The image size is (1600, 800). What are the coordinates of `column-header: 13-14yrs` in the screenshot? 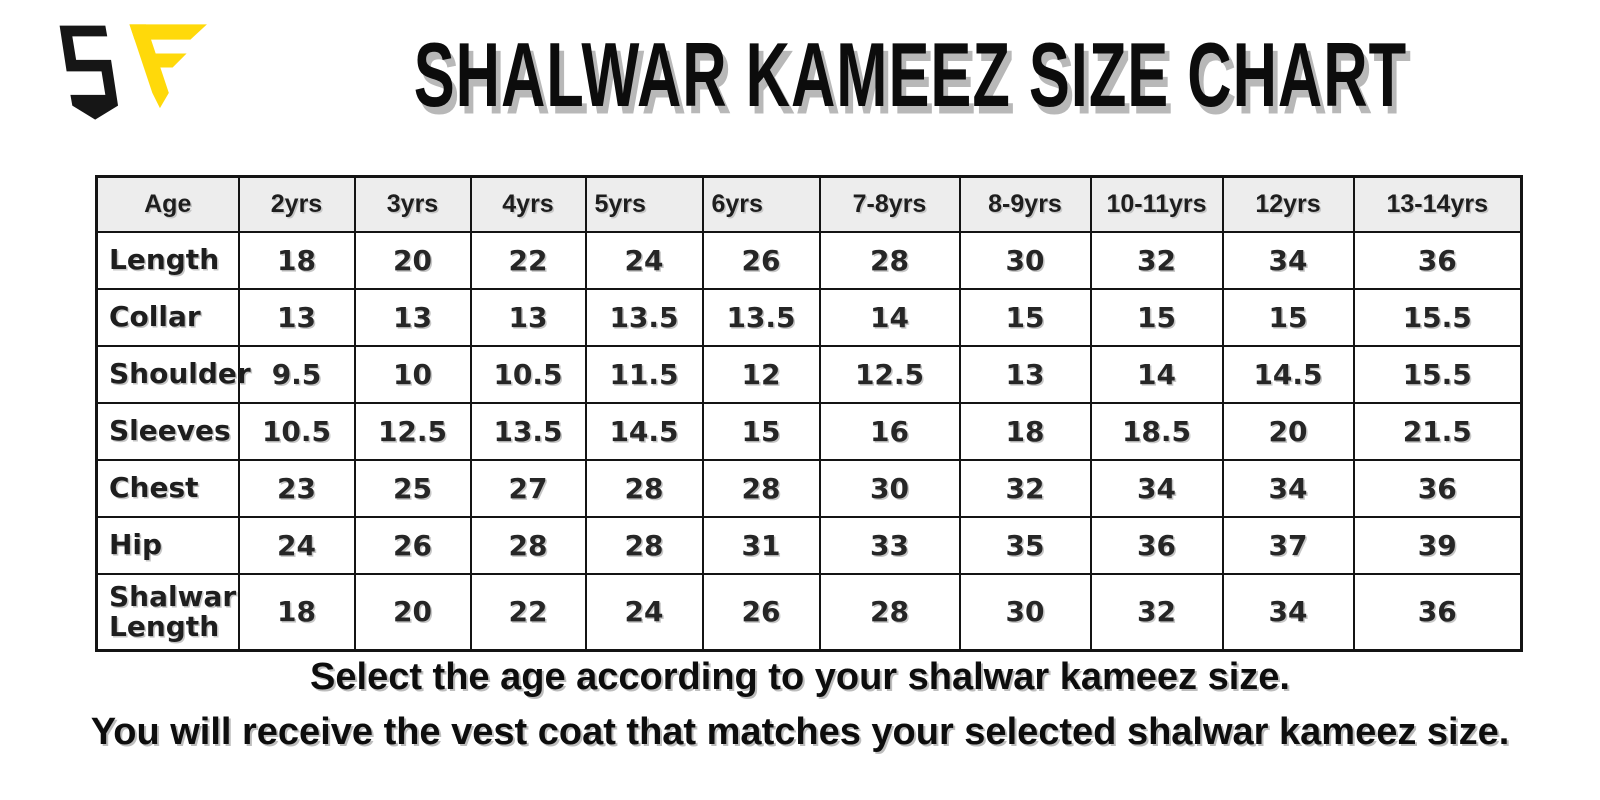 It's located at (1437, 204).